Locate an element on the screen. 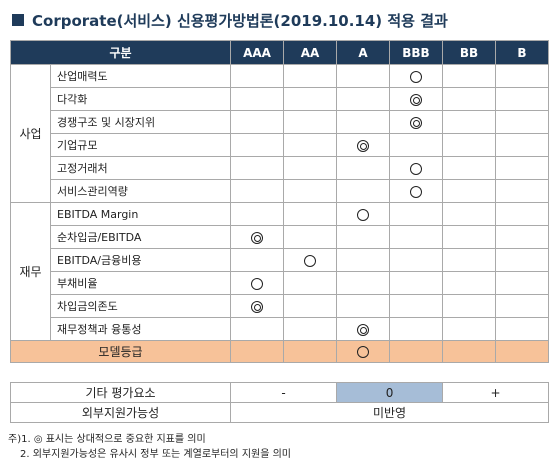 The image size is (558, 472). table-row: 부채비율 is located at coordinates (280, 283).